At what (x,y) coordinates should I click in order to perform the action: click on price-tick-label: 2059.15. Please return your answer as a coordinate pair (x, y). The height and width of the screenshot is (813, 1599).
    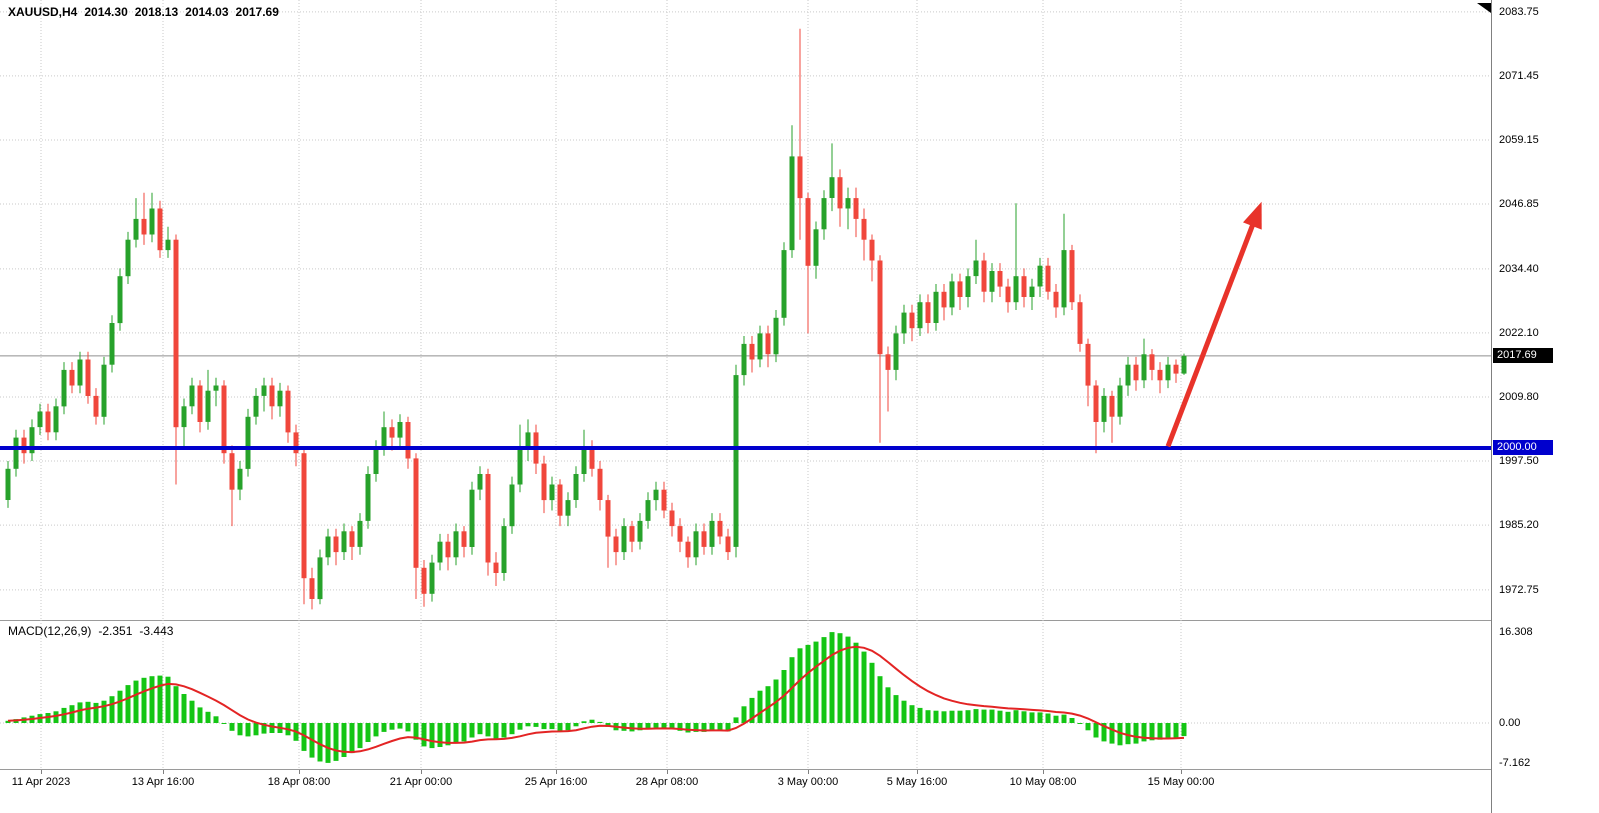
    Looking at the image, I should click on (1519, 140).